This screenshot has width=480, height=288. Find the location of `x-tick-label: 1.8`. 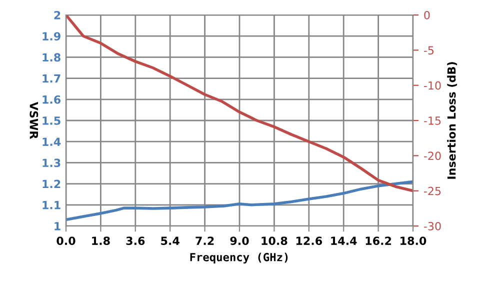

x-tick-label: 1.8 is located at coordinates (101, 241).